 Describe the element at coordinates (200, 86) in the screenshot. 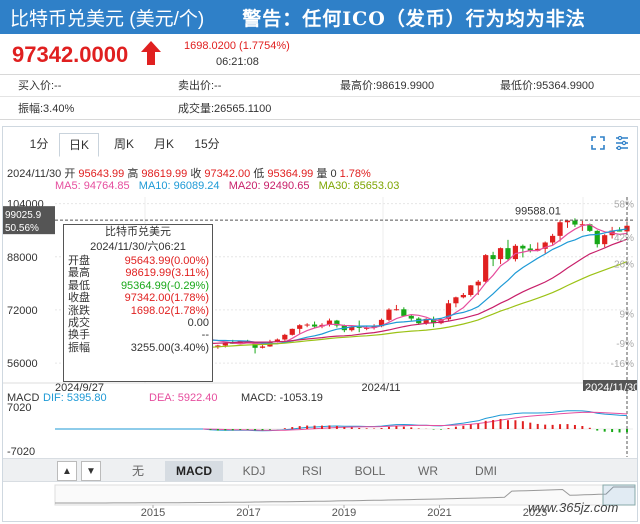

I see `sell-price: 卖出价:--` at that location.